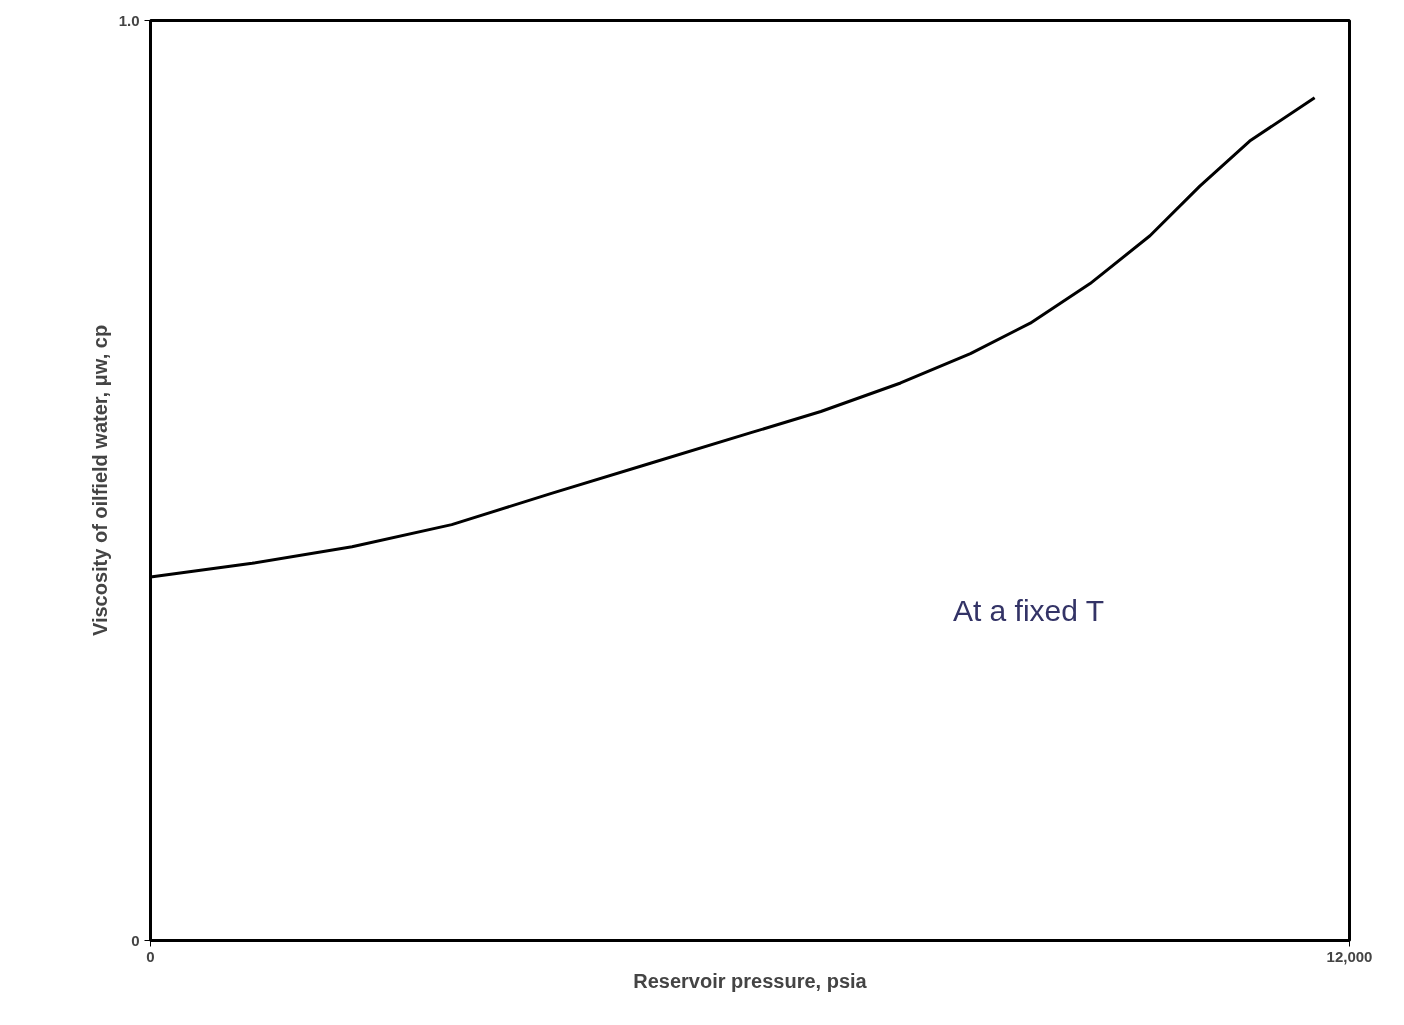 This screenshot has width=1404, height=1025. I want to click on annotation: At a fixed T, so click(1028, 610).